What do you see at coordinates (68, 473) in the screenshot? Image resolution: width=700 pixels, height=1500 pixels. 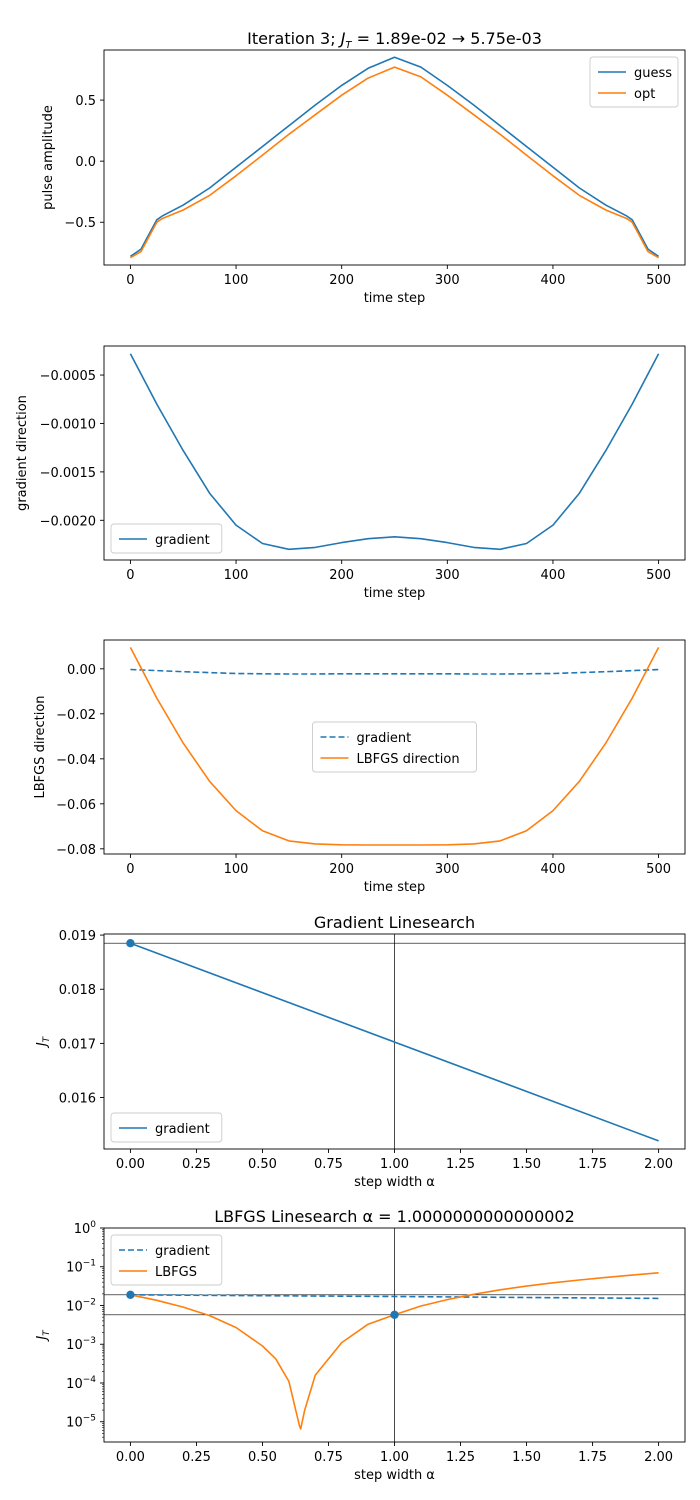 I see `y-tick-label: −0.0015` at bounding box center [68, 473].